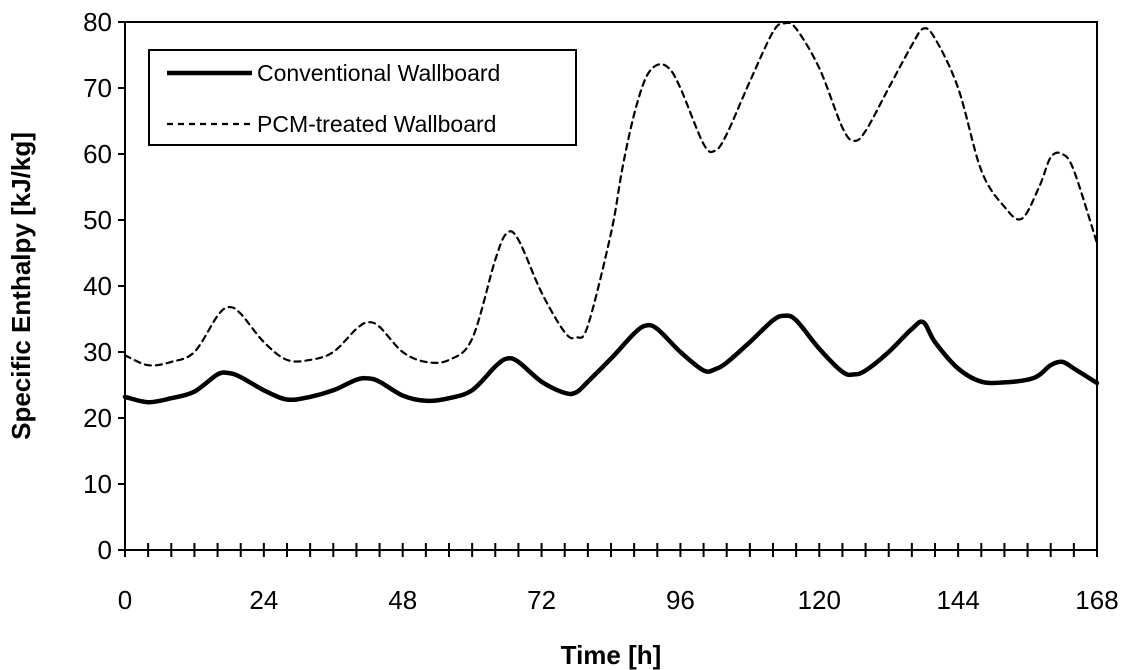  I want to click on legend-box, so click(362, 97).